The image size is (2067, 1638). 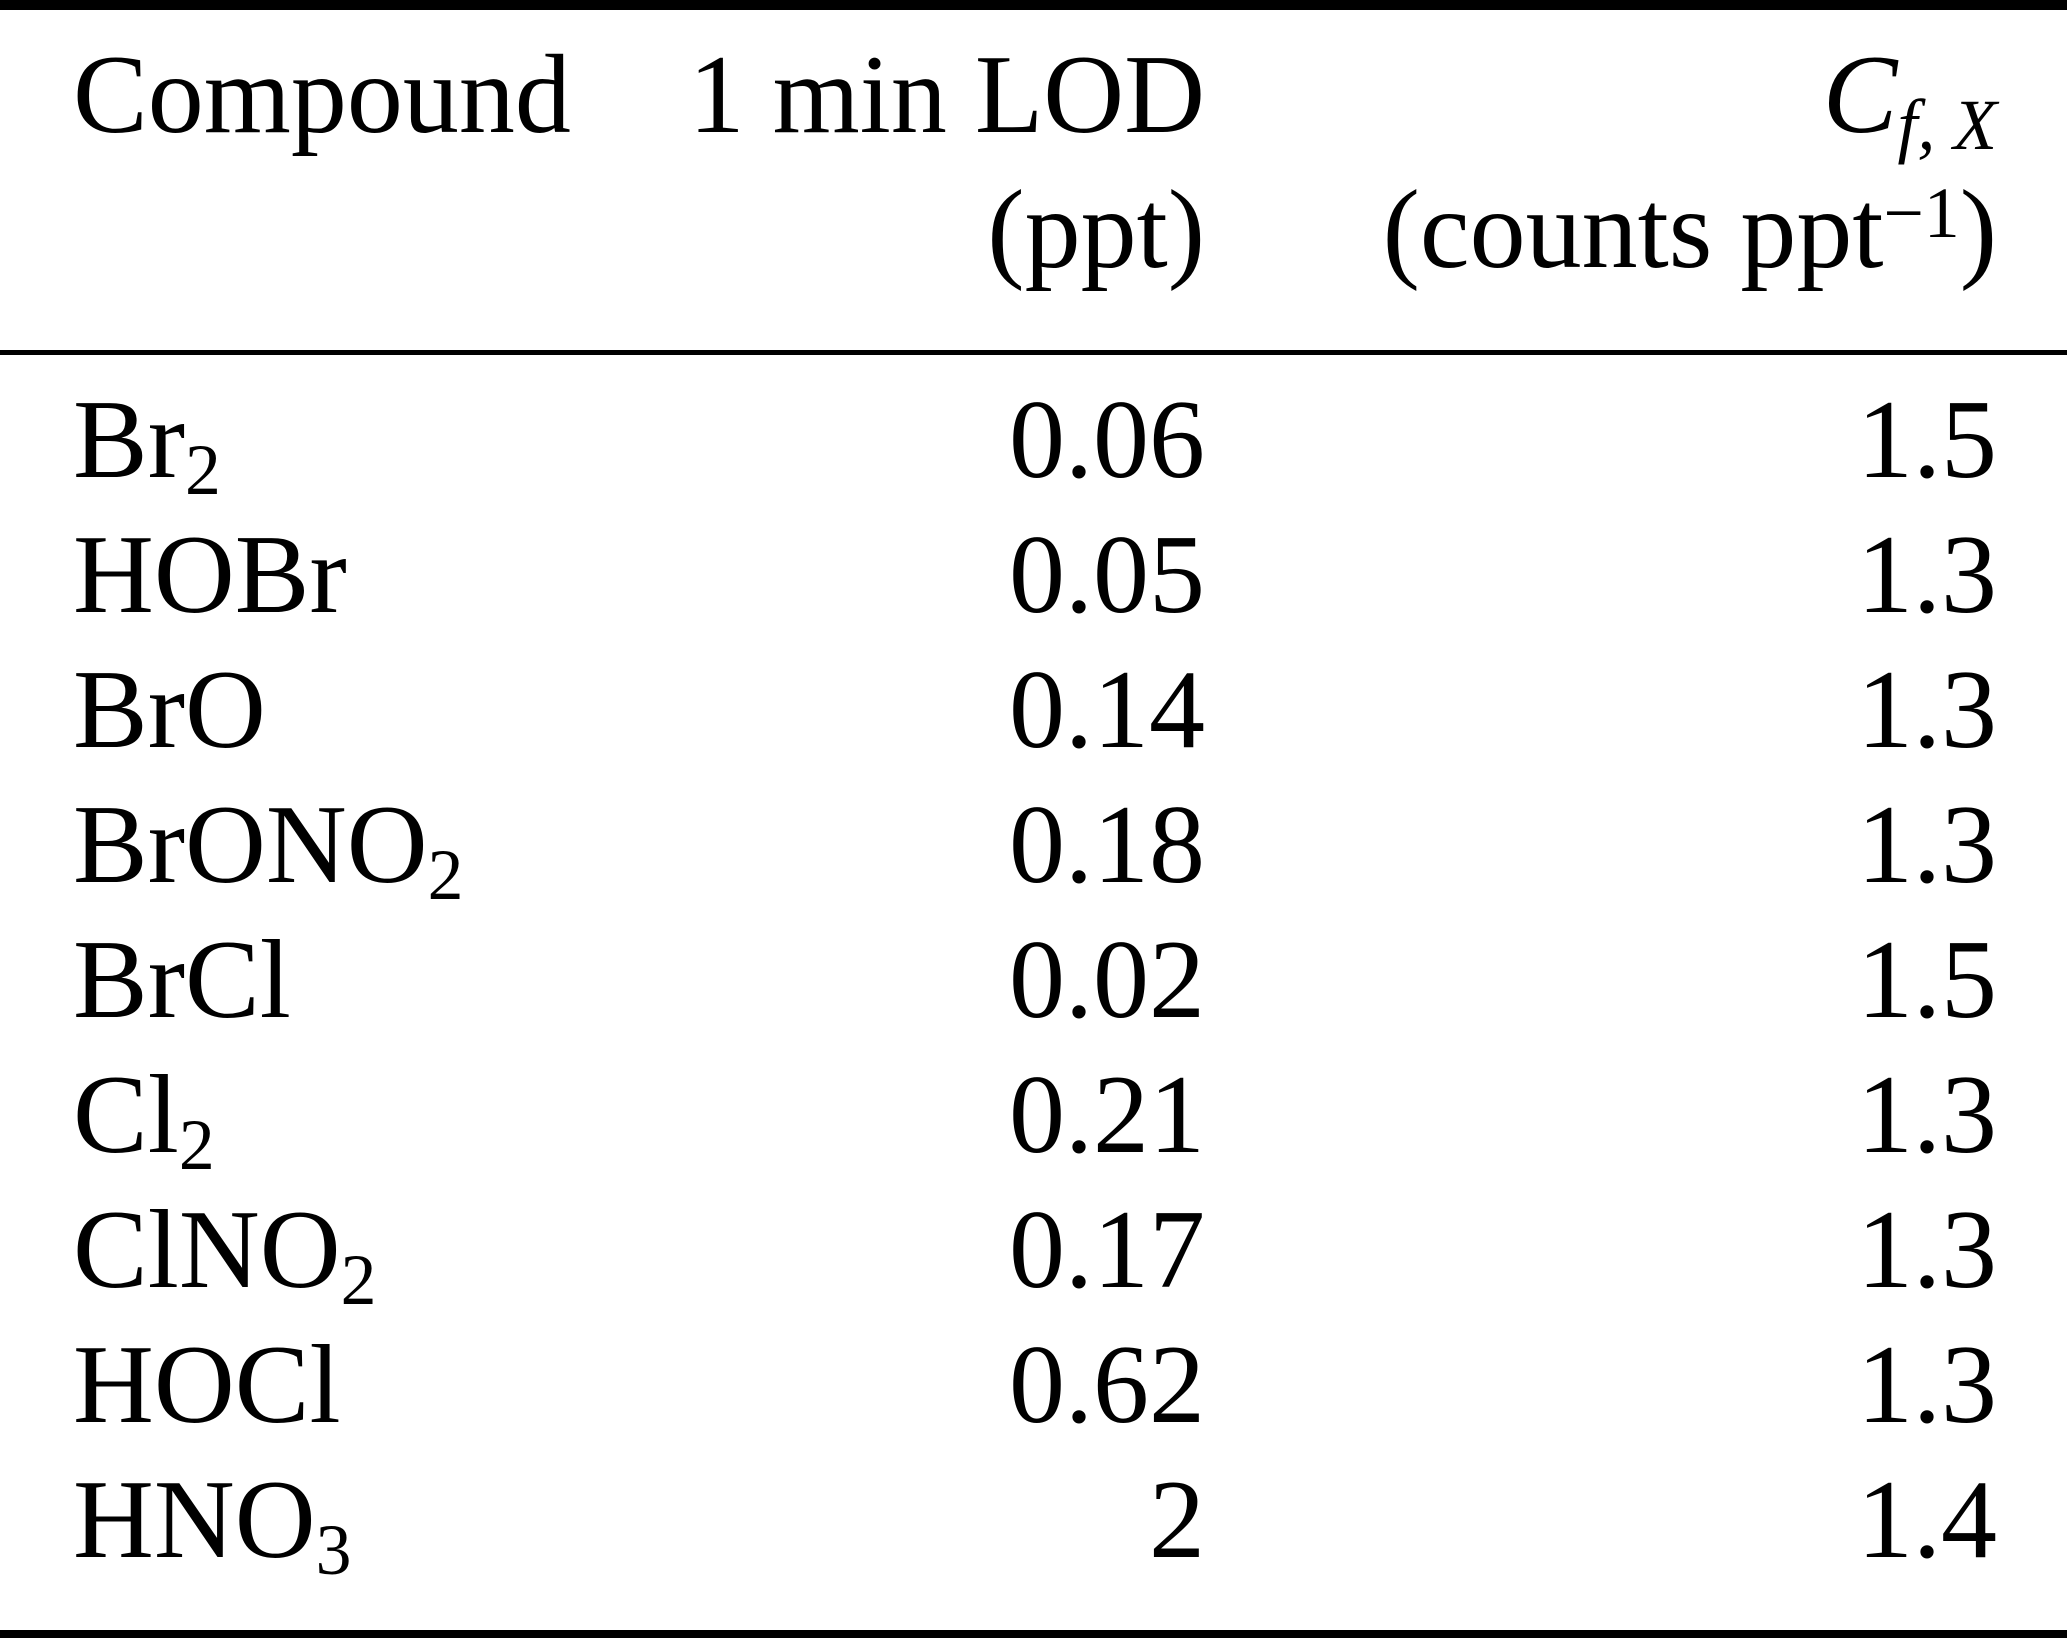 What do you see at coordinates (210, 575) in the screenshot?
I see `text-segment: HOBr` at bounding box center [210, 575].